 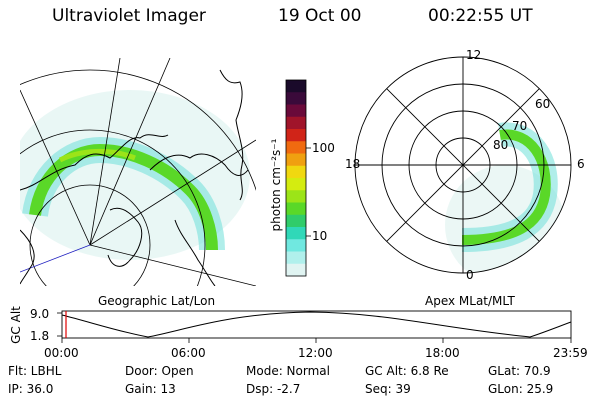 What do you see at coordinates (40, 314) in the screenshot?
I see `altitude-ytick-top: 9.0` at bounding box center [40, 314].